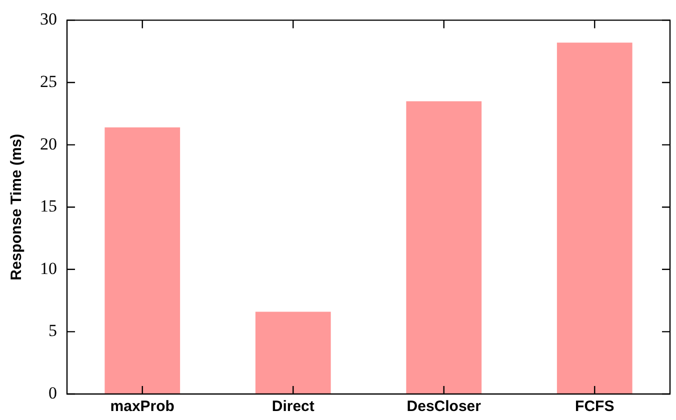 This screenshot has height=420, width=676. I want to click on y-tick-label: 25, so click(48, 81).